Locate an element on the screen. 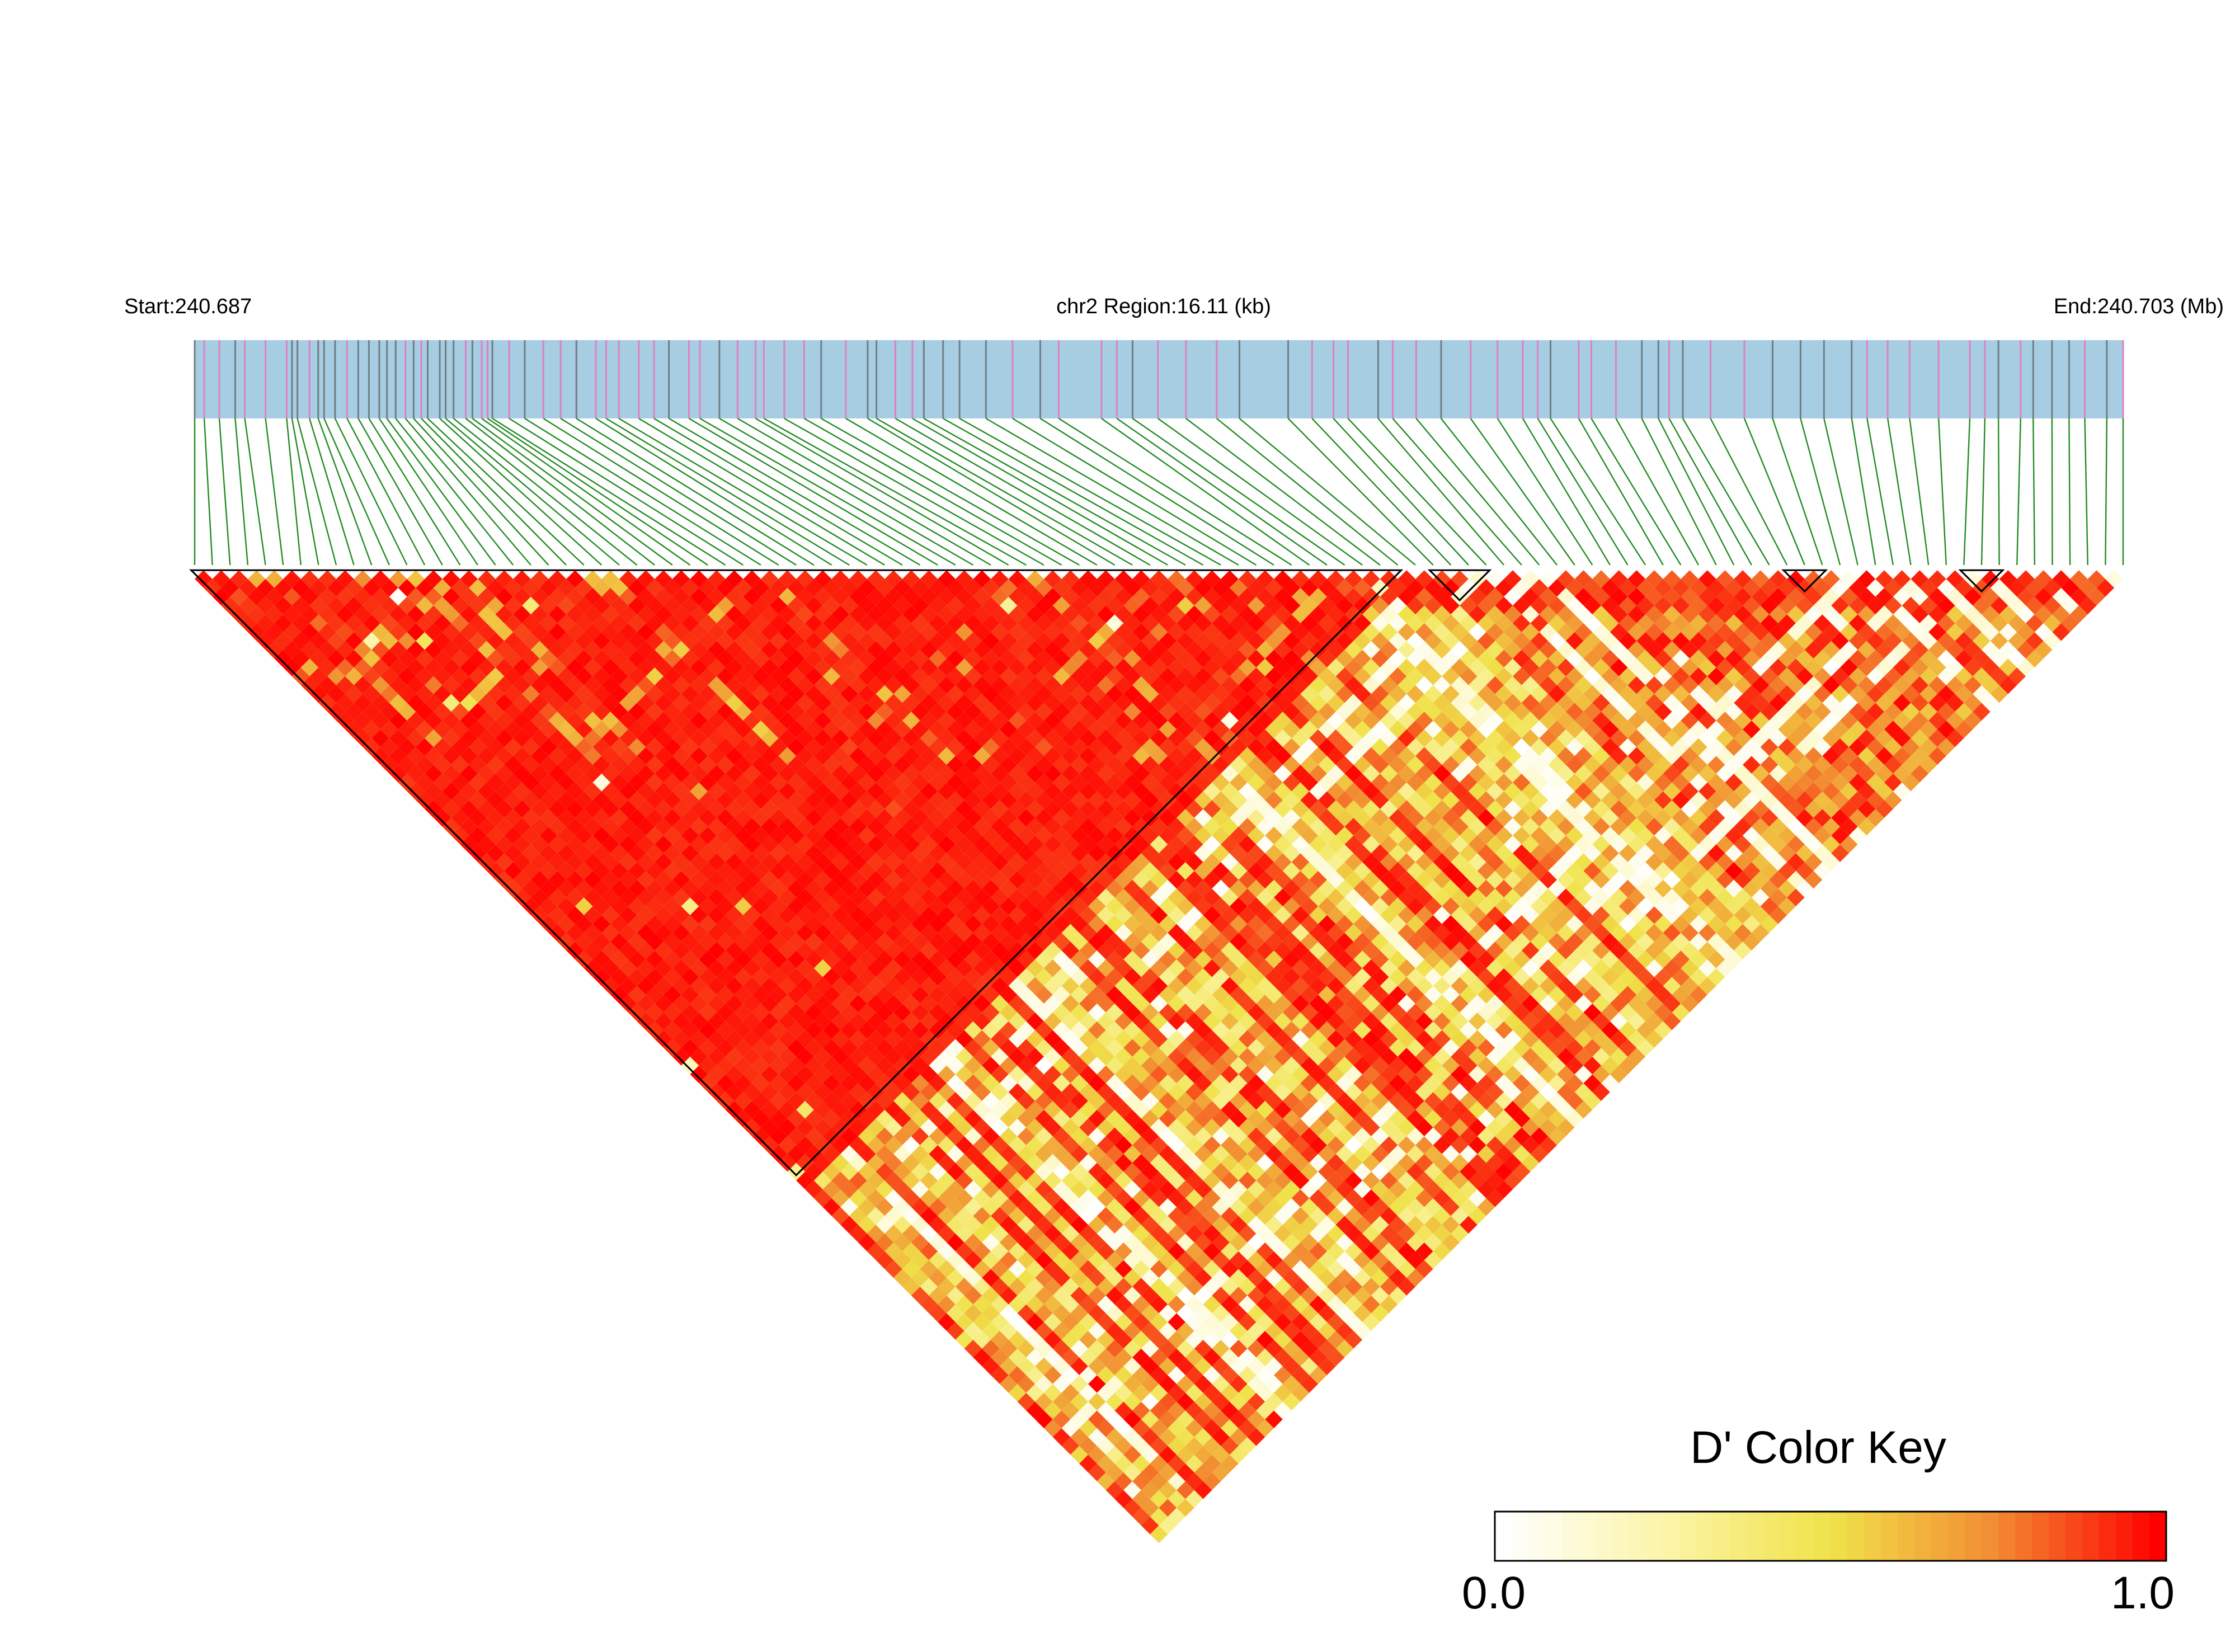 This screenshot has height=1652, width=2235. start-label: Start:240.687 is located at coordinates (188, 306).